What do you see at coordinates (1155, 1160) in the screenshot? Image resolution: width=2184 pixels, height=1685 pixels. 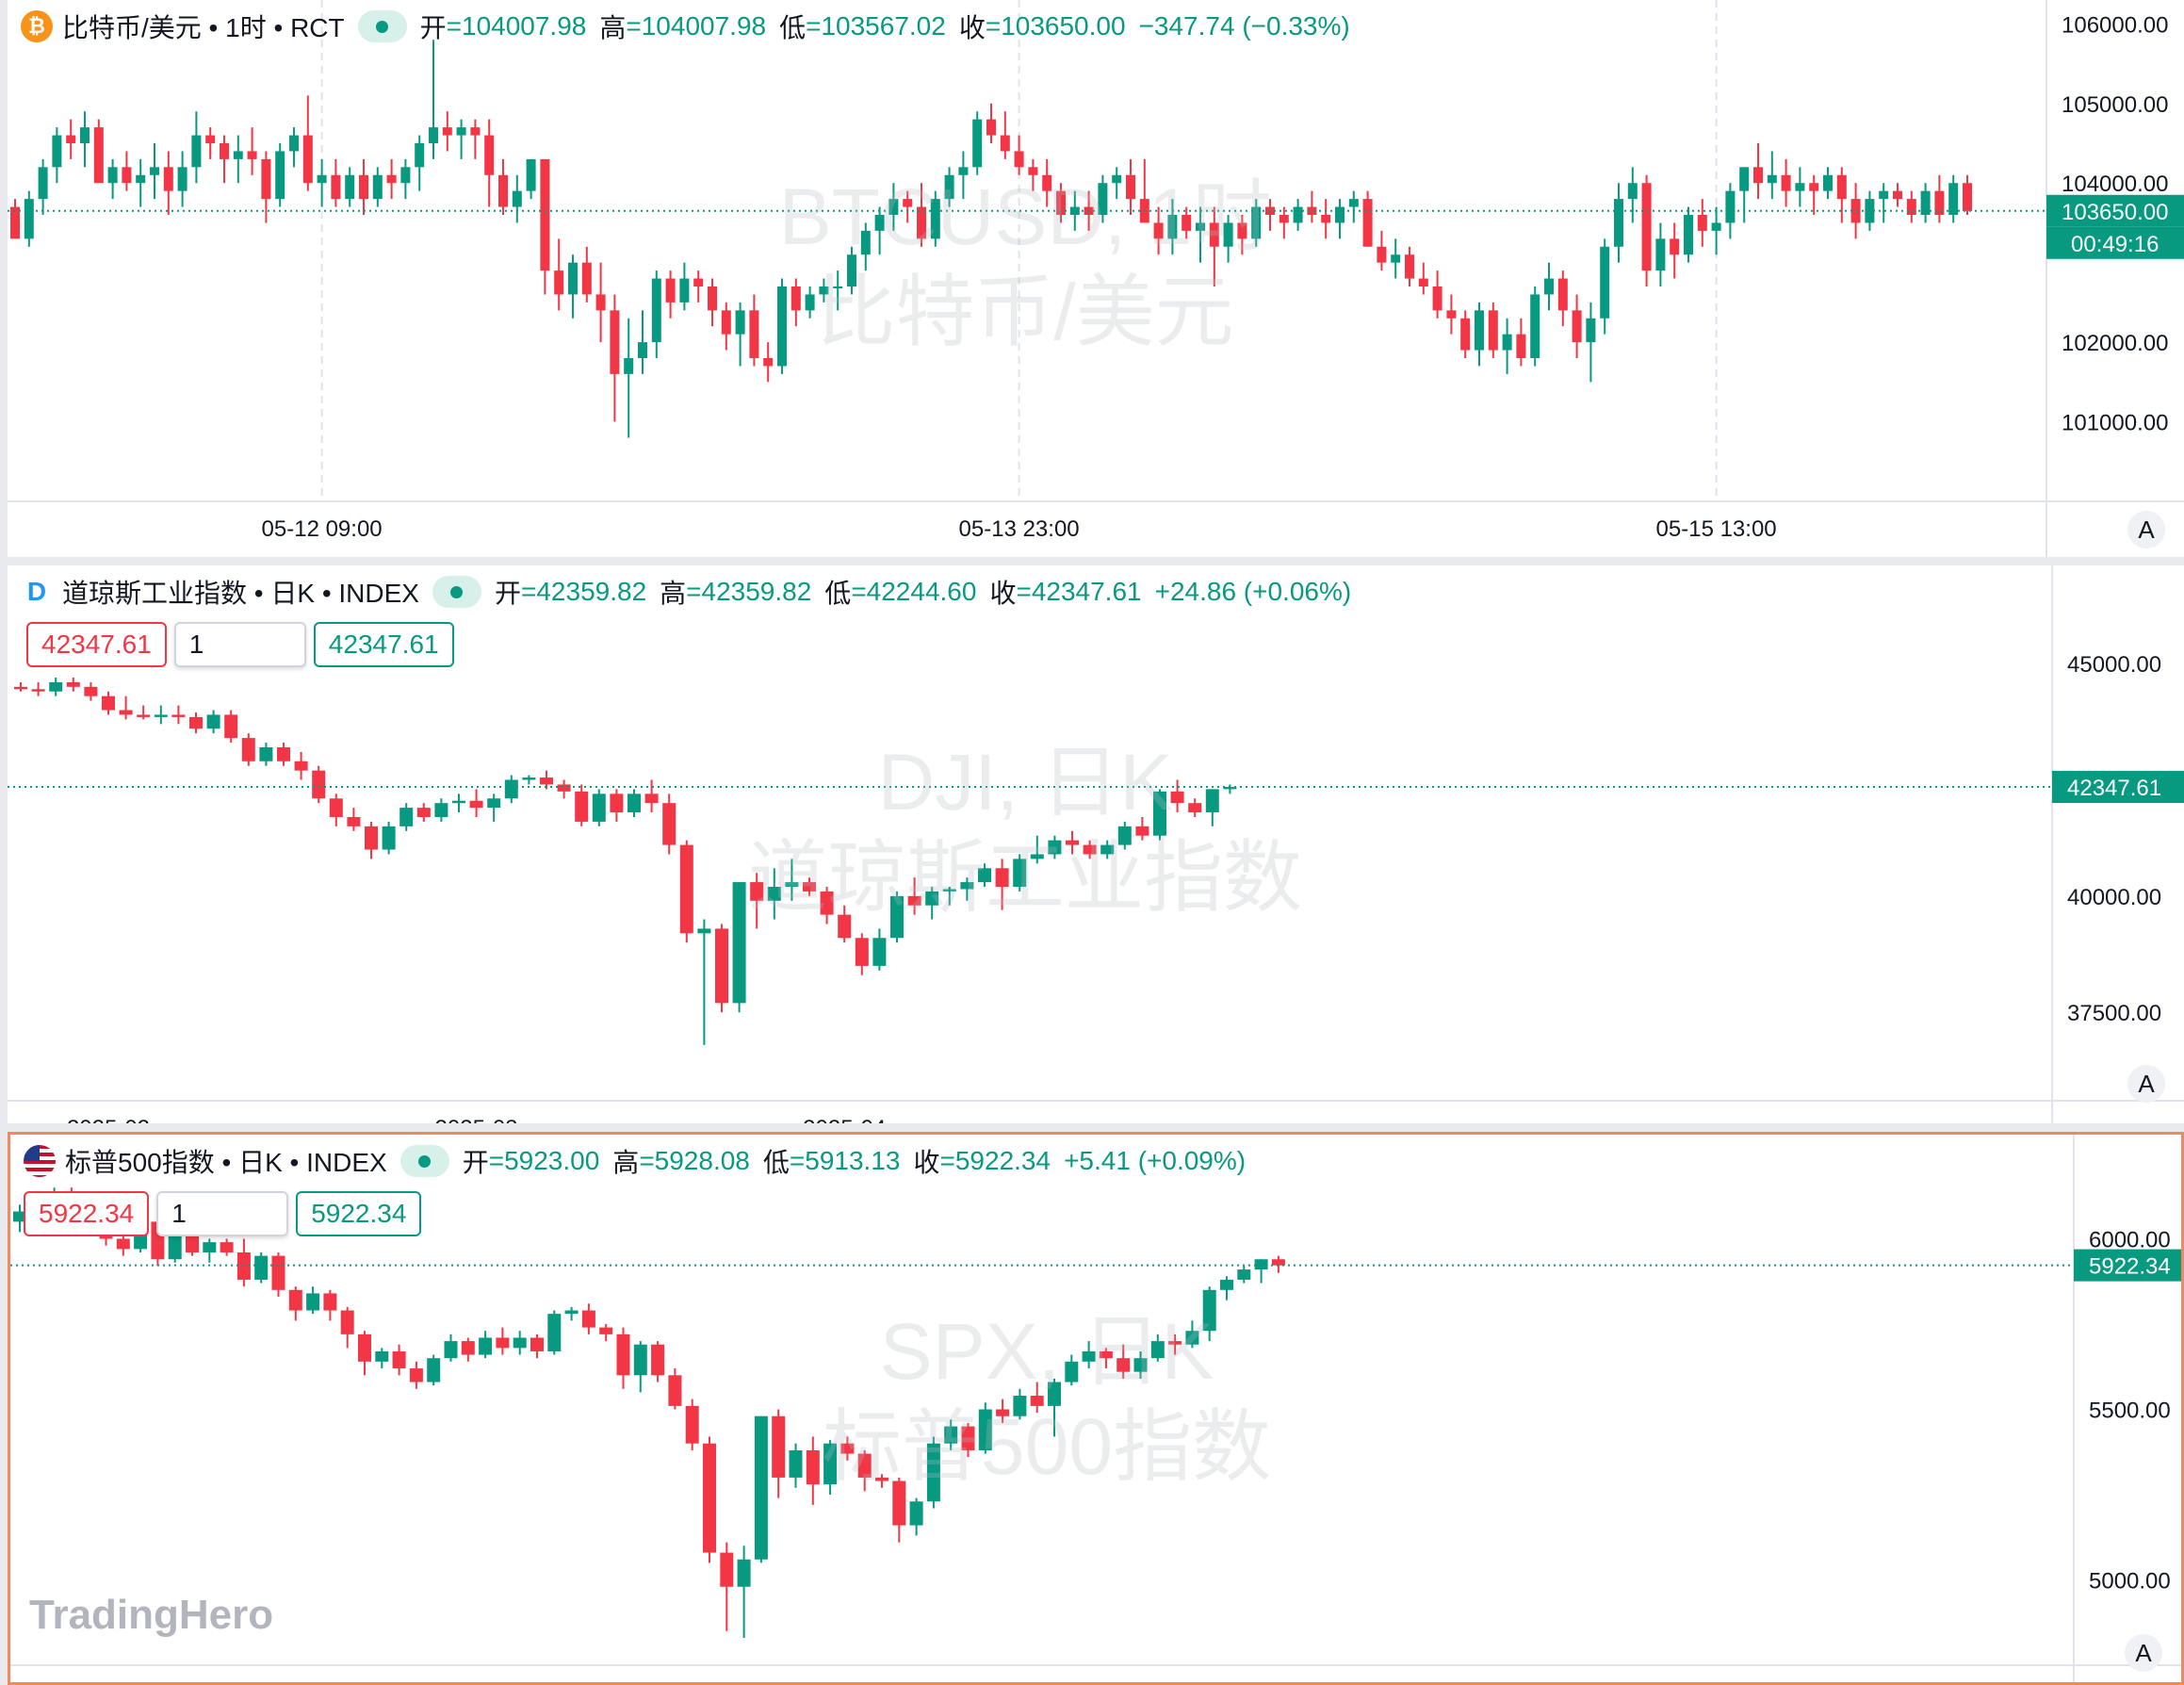 I see `change-value: +5.41 (+0.09%)` at bounding box center [1155, 1160].